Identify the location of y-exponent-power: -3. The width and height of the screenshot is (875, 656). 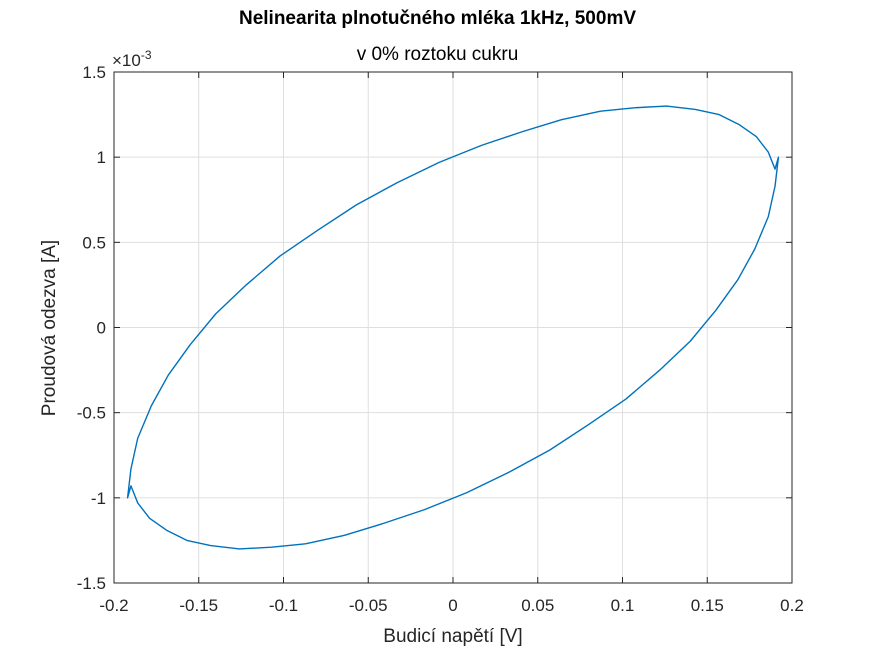
(146, 55).